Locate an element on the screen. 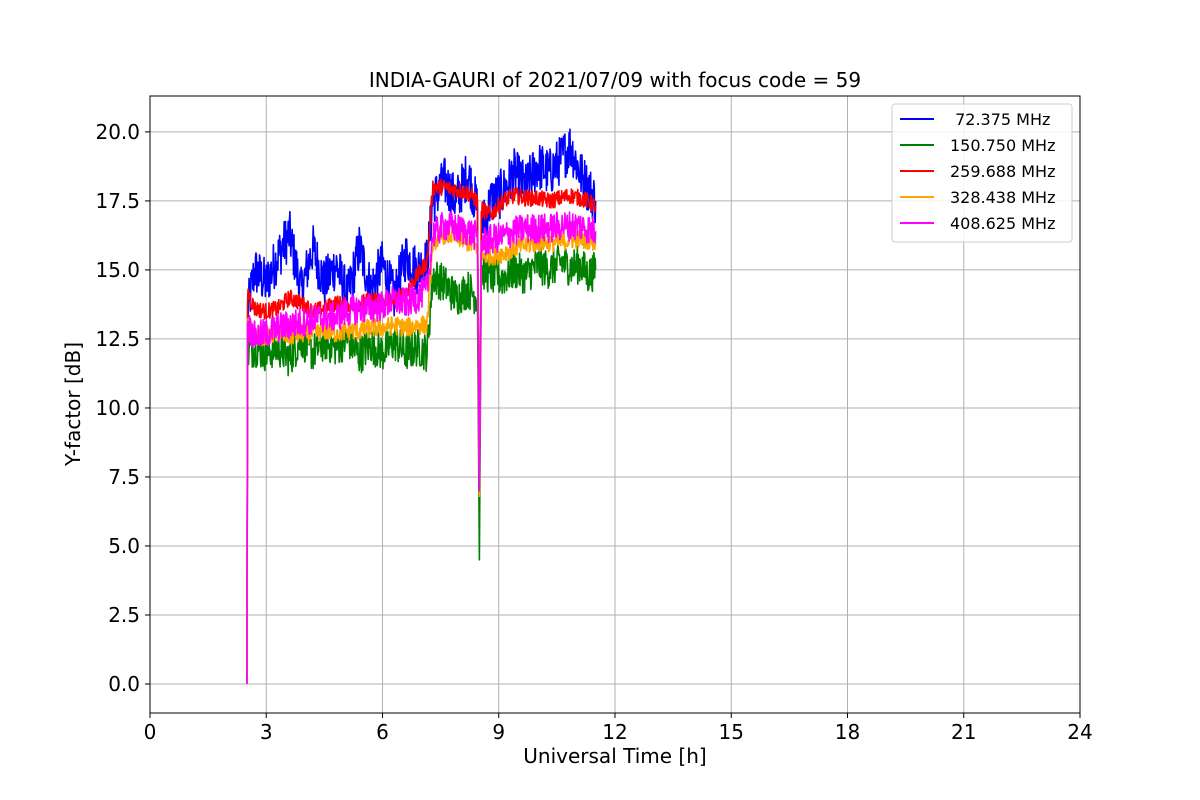 The image size is (1200, 800). x-axis-label: Universal Time [h] is located at coordinates (614, 756).